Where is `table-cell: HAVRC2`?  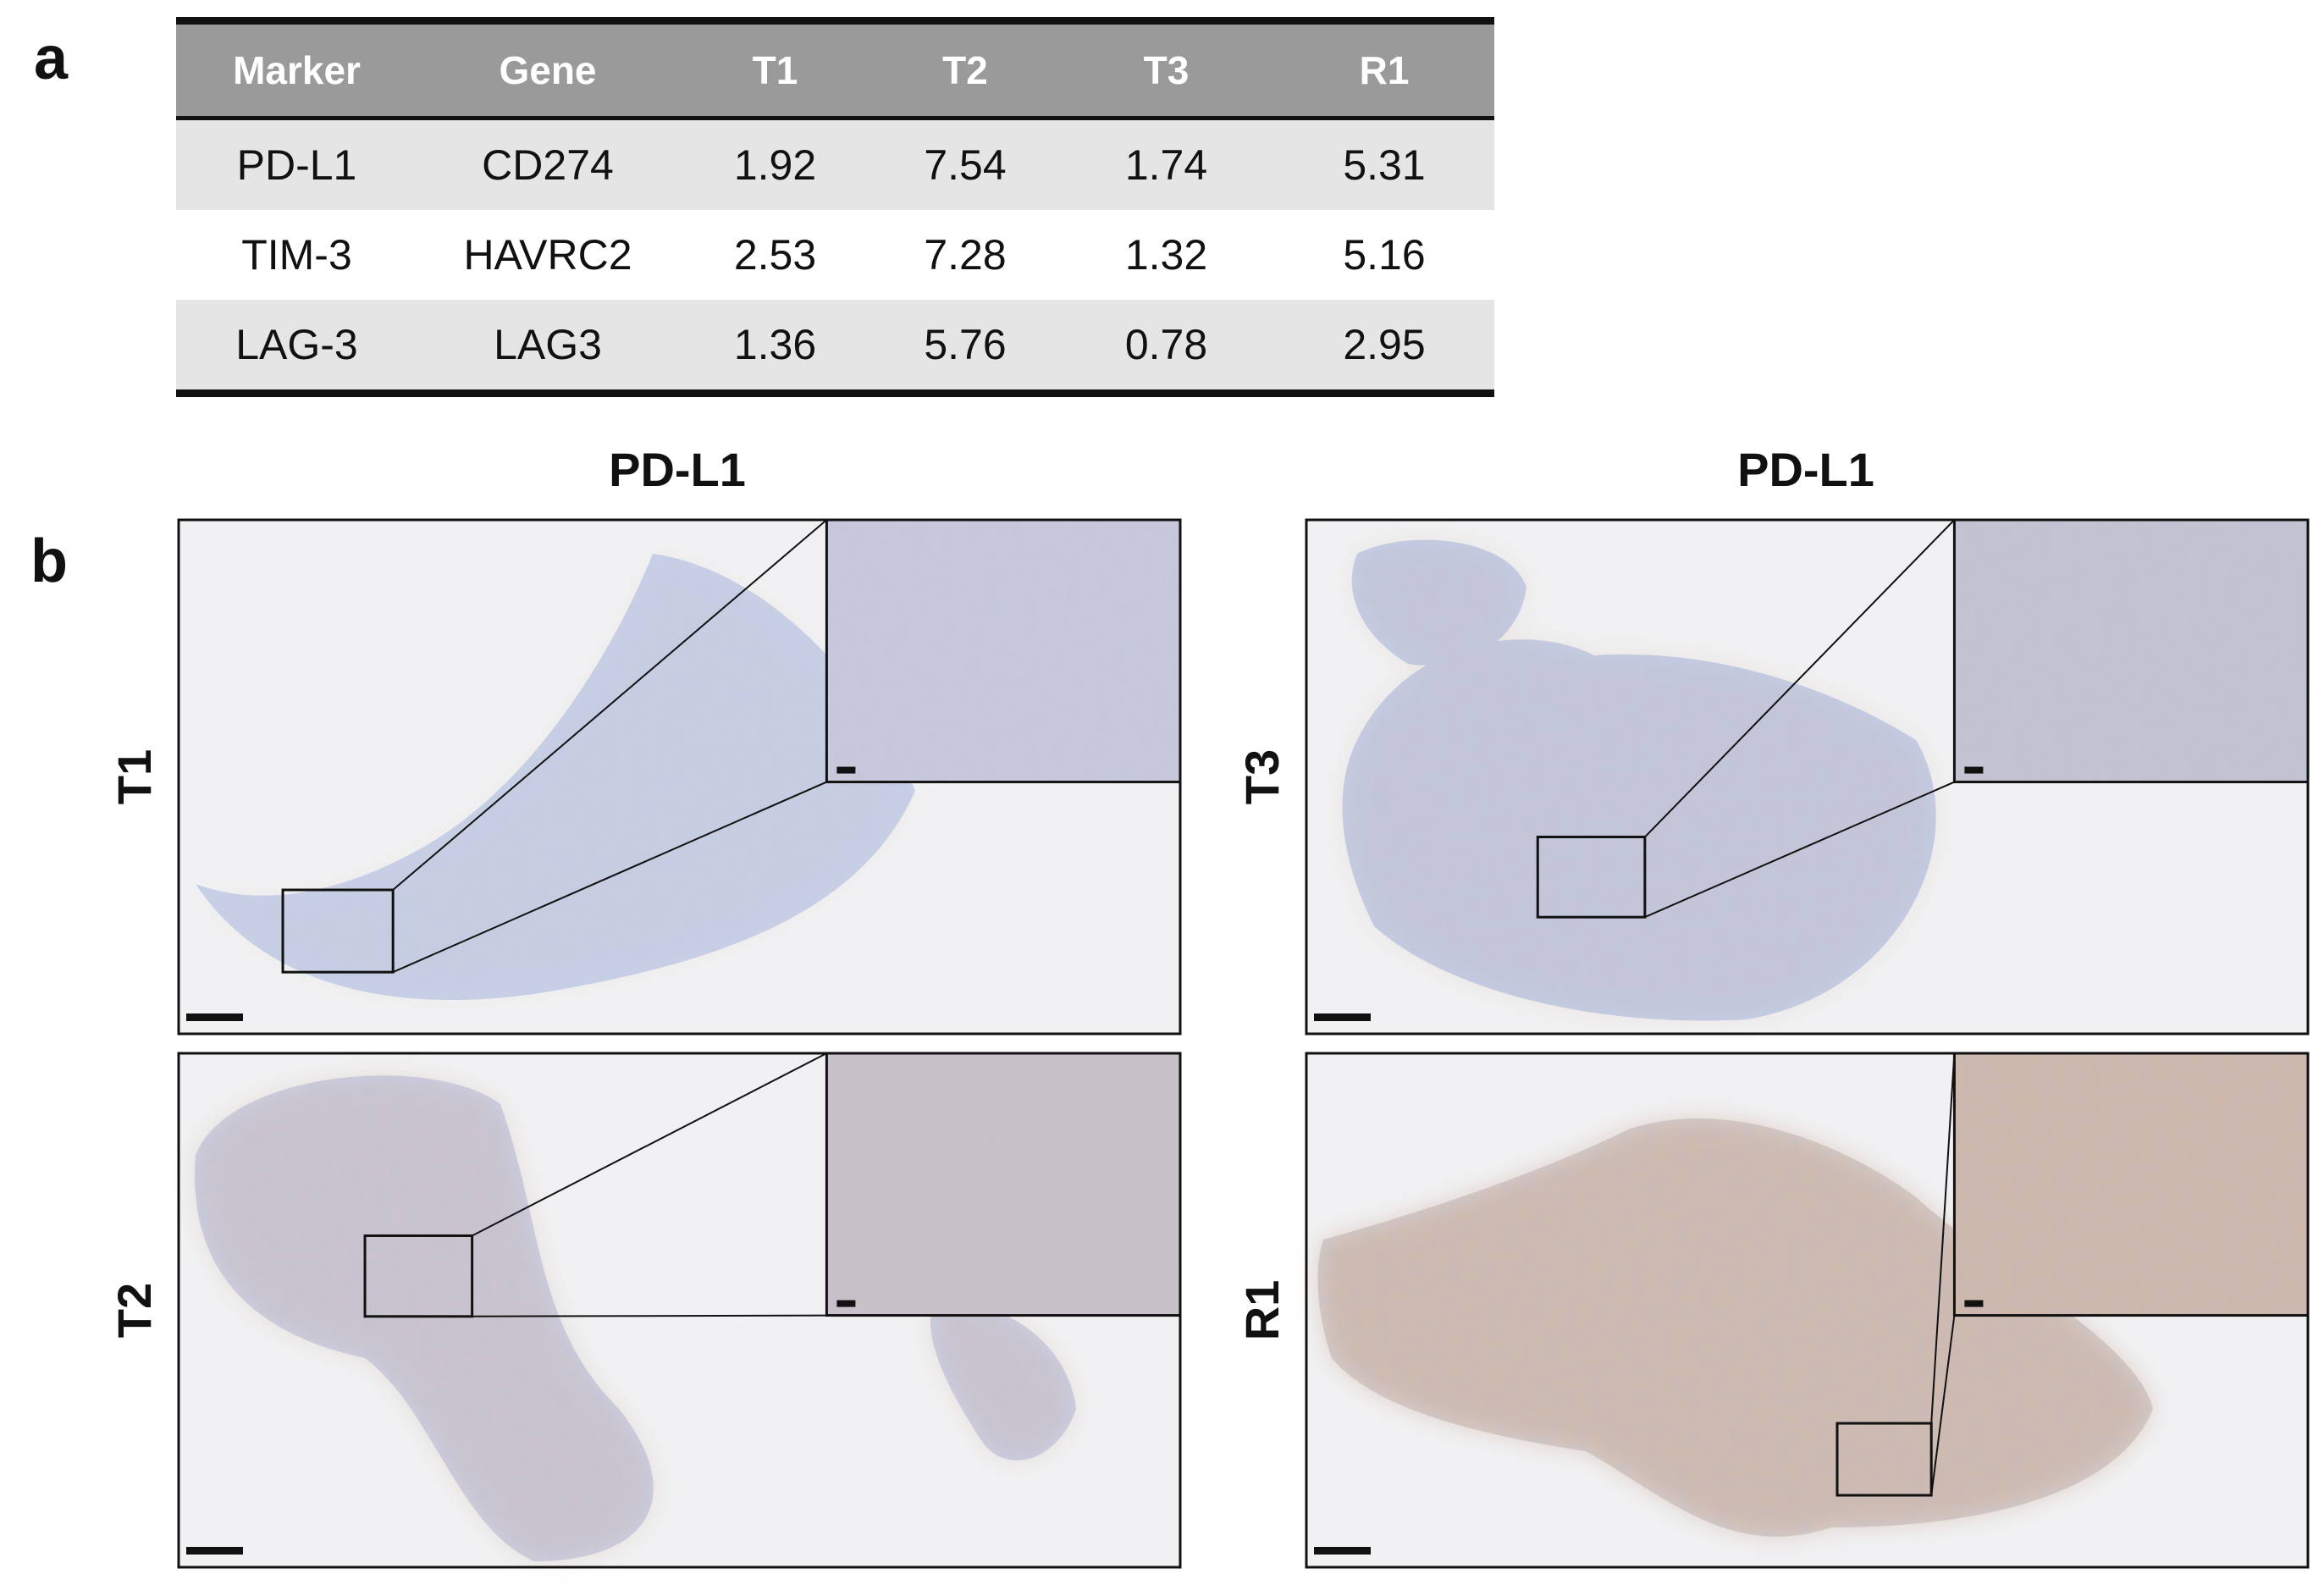 table-cell: HAVRC2 is located at coordinates (547, 255).